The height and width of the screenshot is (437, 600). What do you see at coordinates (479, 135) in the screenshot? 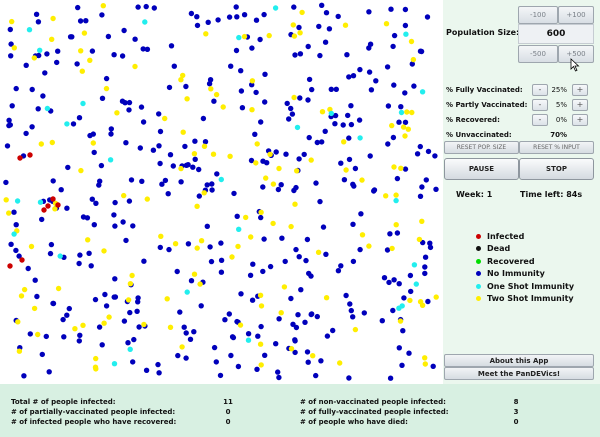
I see `unvaccinated-label: % Unvaccinated:` at bounding box center [479, 135].